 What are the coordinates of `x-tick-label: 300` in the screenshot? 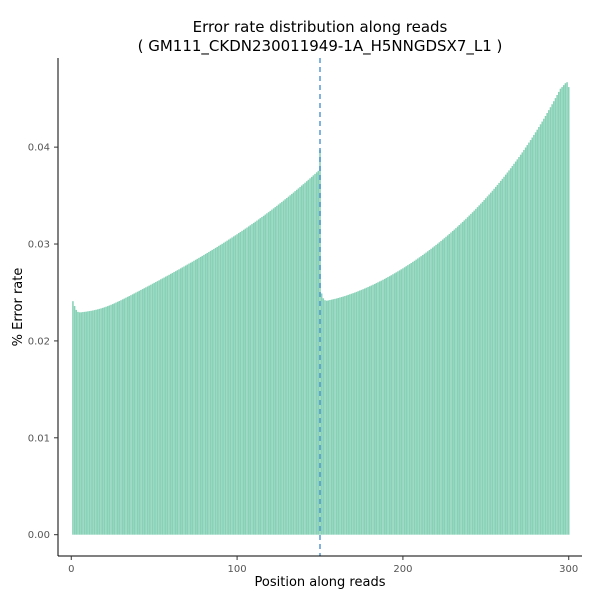 It's located at (568, 569).